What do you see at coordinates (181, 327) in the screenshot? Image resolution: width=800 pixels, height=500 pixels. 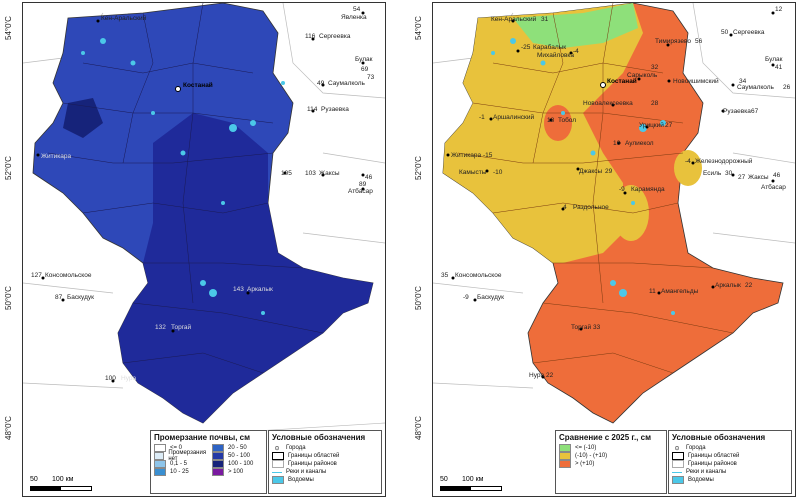 I see `place-name-label: Торгай` at bounding box center [181, 327].